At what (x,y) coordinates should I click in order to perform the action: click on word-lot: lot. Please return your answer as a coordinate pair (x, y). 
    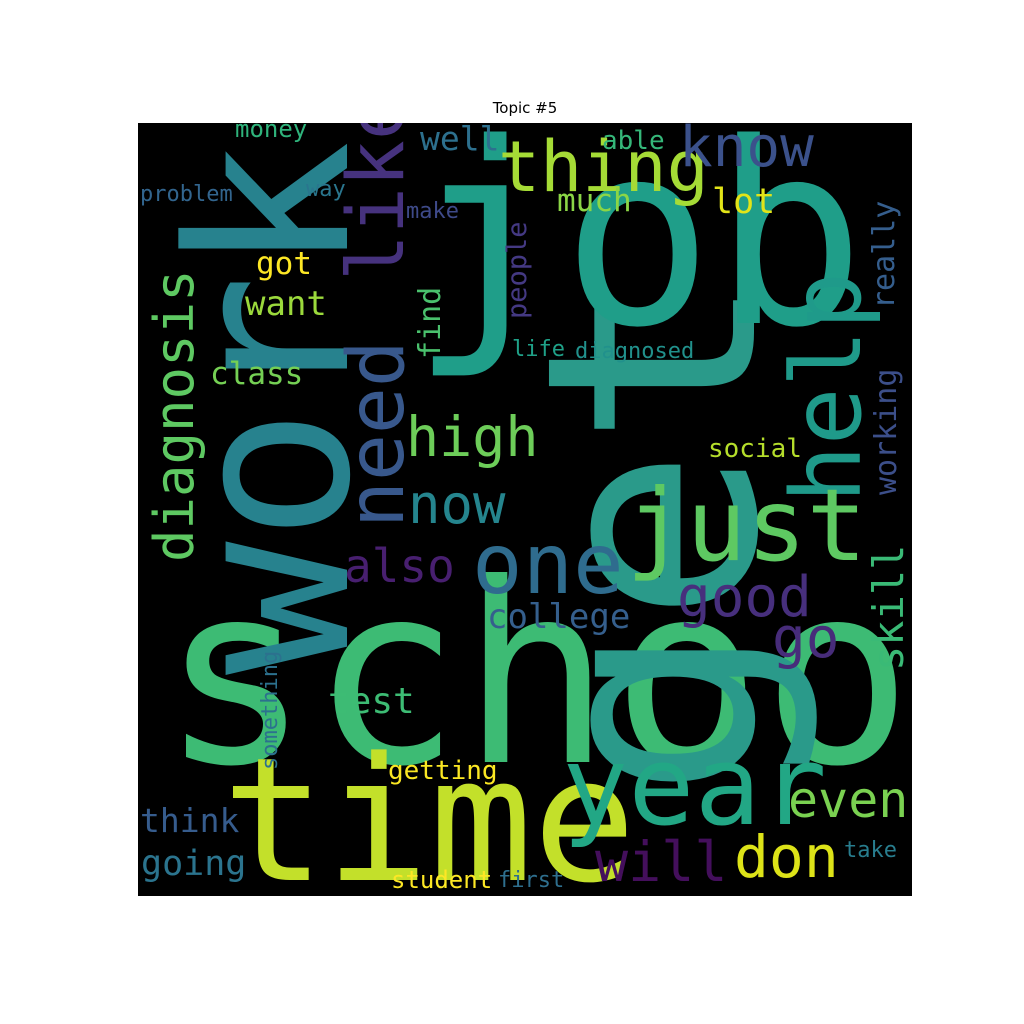
    Looking at the image, I should click on (744, 202).